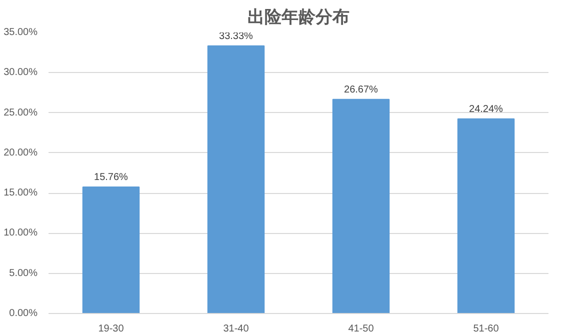  Describe the element at coordinates (21, 72) in the screenshot. I see `y-tick-label: 30.00%` at that location.